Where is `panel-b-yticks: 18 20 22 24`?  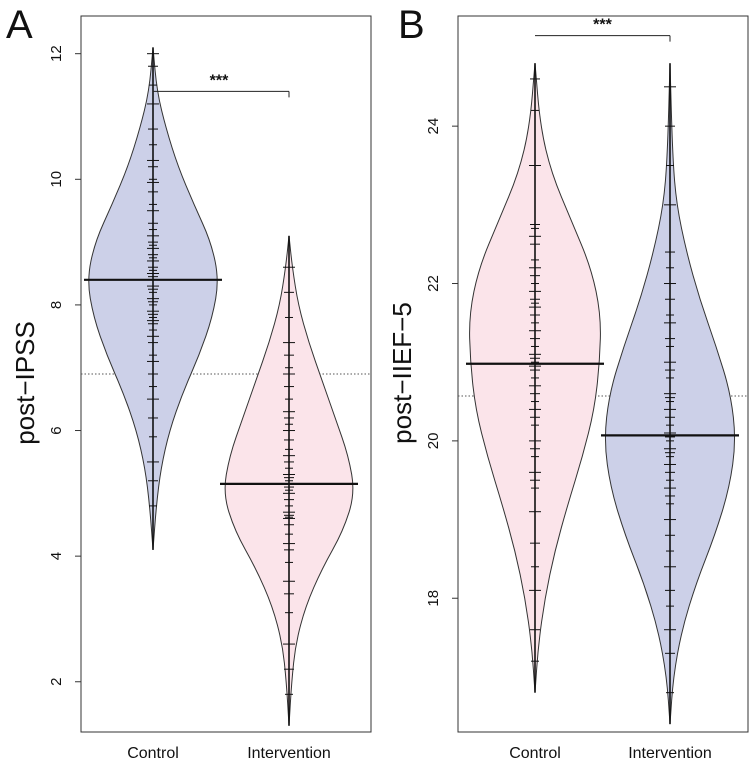
panel-b-yticks: 18 20 22 24 is located at coordinates (433, 362).